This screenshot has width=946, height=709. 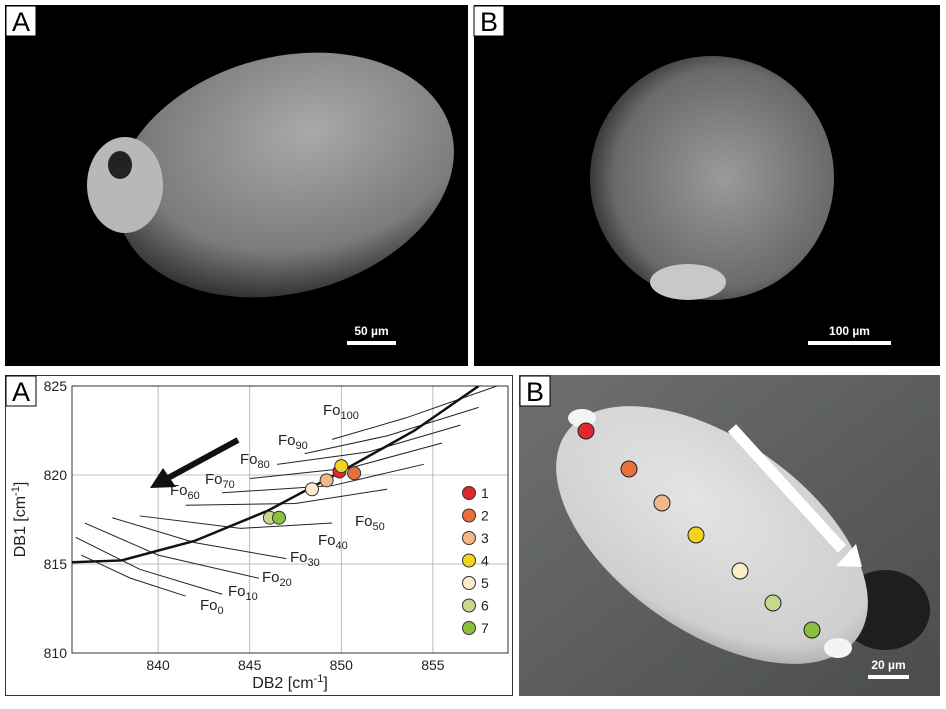 What do you see at coordinates (849, 331) in the screenshot?
I see `scale-label: 100 µm` at bounding box center [849, 331].